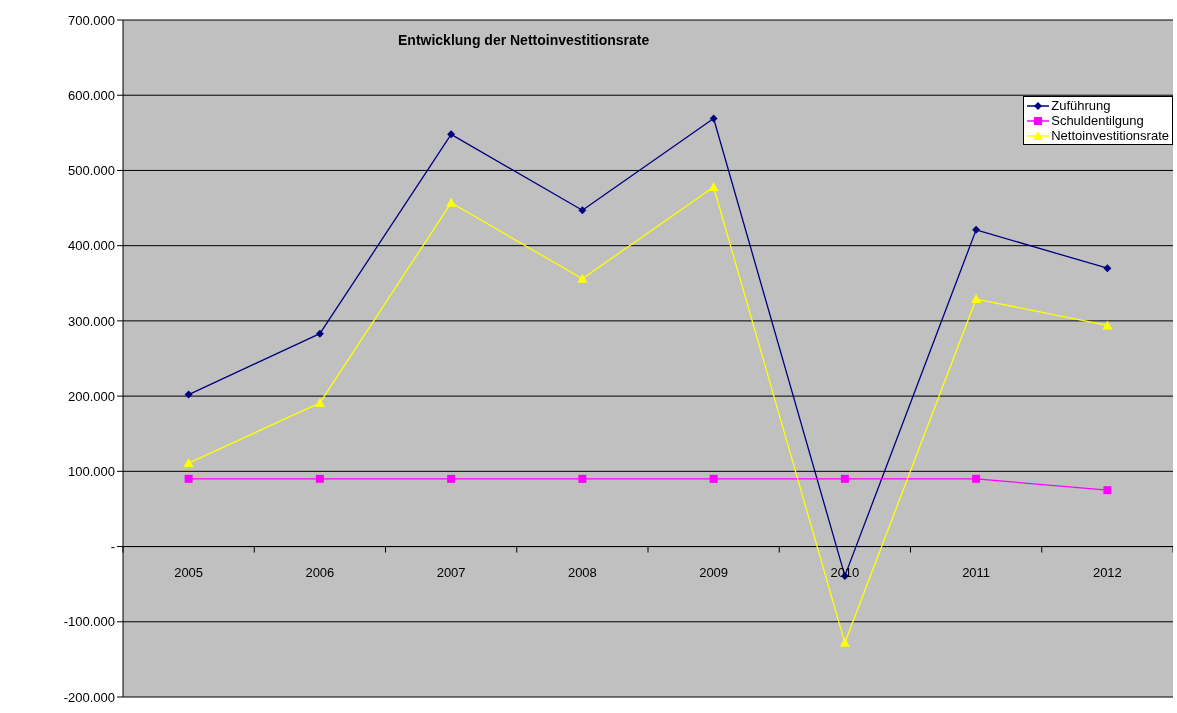 The width and height of the screenshot is (1177, 713). Describe the element at coordinates (189, 572) in the screenshot. I see `x-tick-label: 2005` at that location.